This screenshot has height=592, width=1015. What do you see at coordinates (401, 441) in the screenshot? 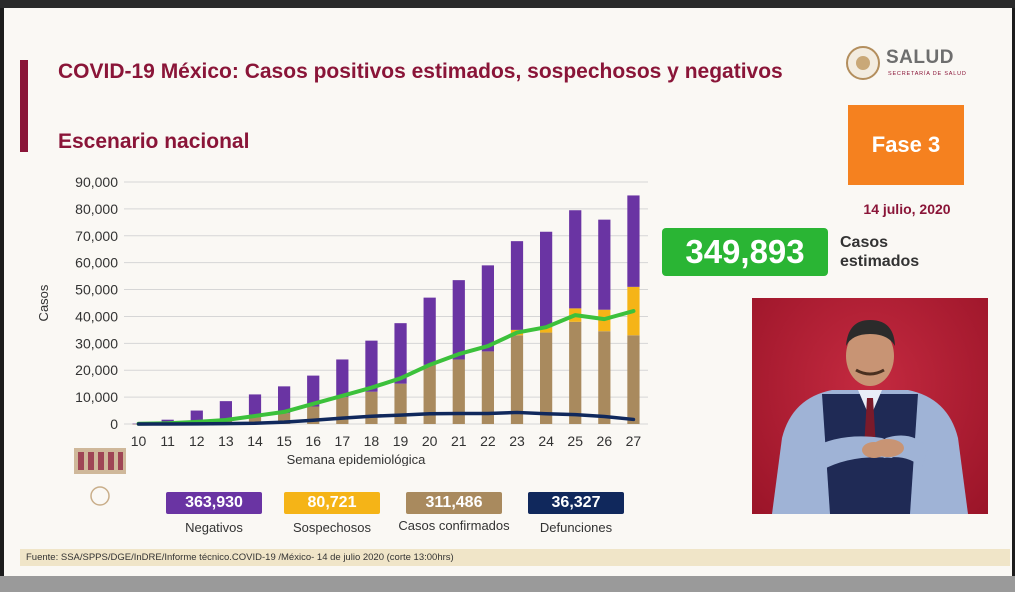
I see `x-tick-label: 19` at bounding box center [401, 441].